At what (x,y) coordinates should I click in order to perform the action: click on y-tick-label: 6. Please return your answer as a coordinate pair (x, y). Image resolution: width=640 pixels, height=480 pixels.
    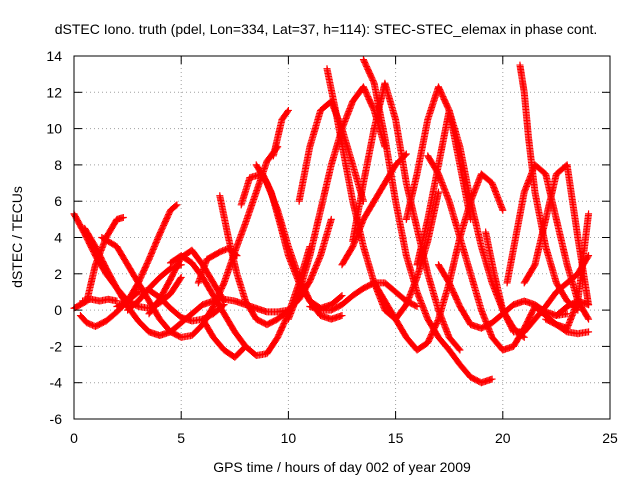
    Looking at the image, I should click on (58, 201).